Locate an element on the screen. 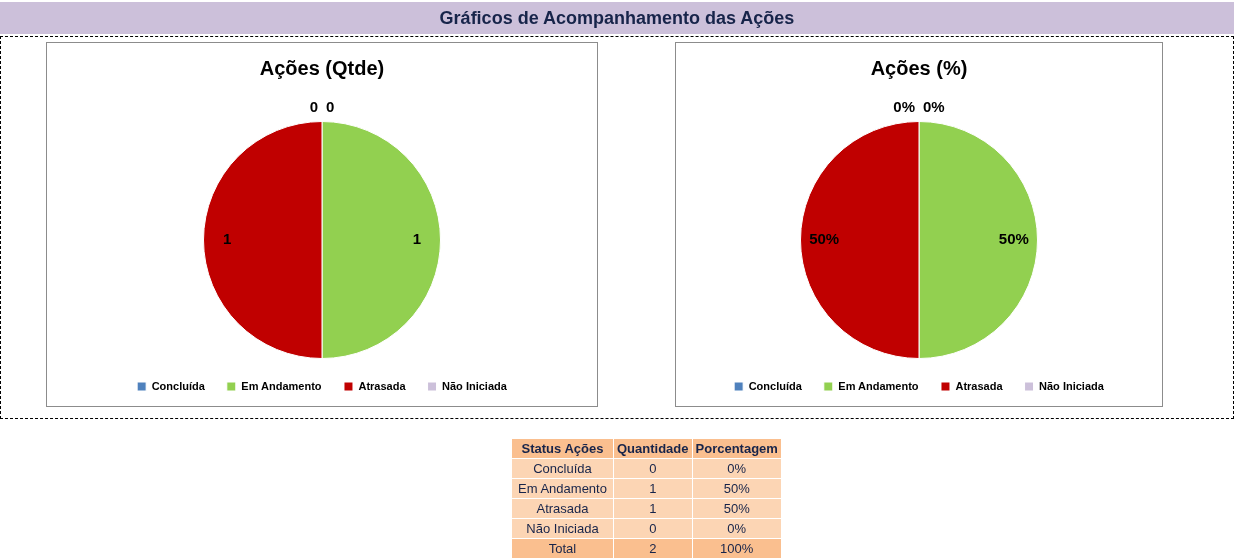 The image size is (1236, 560). category-label: Total is located at coordinates (562, 548).